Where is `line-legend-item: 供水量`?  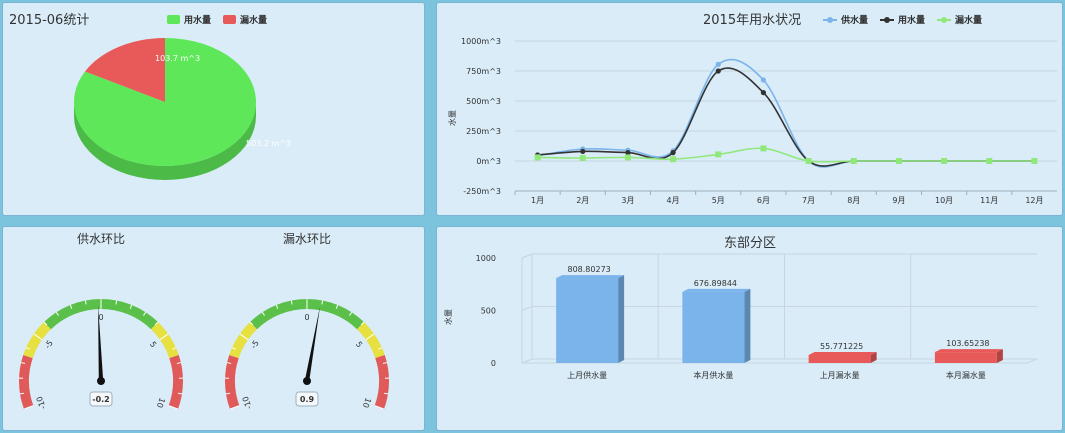 line-legend-item: 供水量 is located at coordinates (845, 19).